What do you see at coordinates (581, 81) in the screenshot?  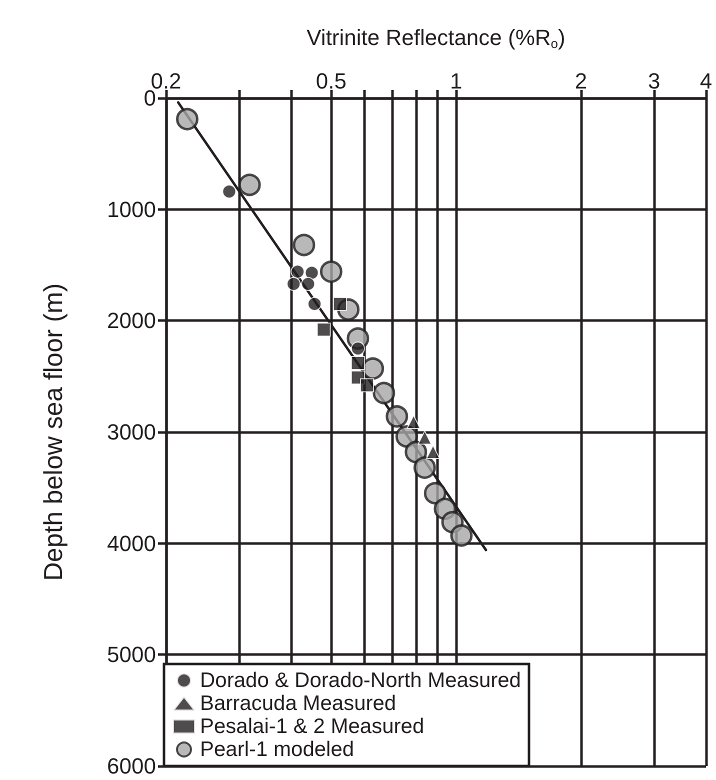 I see `x-tick-label: 2` at bounding box center [581, 81].